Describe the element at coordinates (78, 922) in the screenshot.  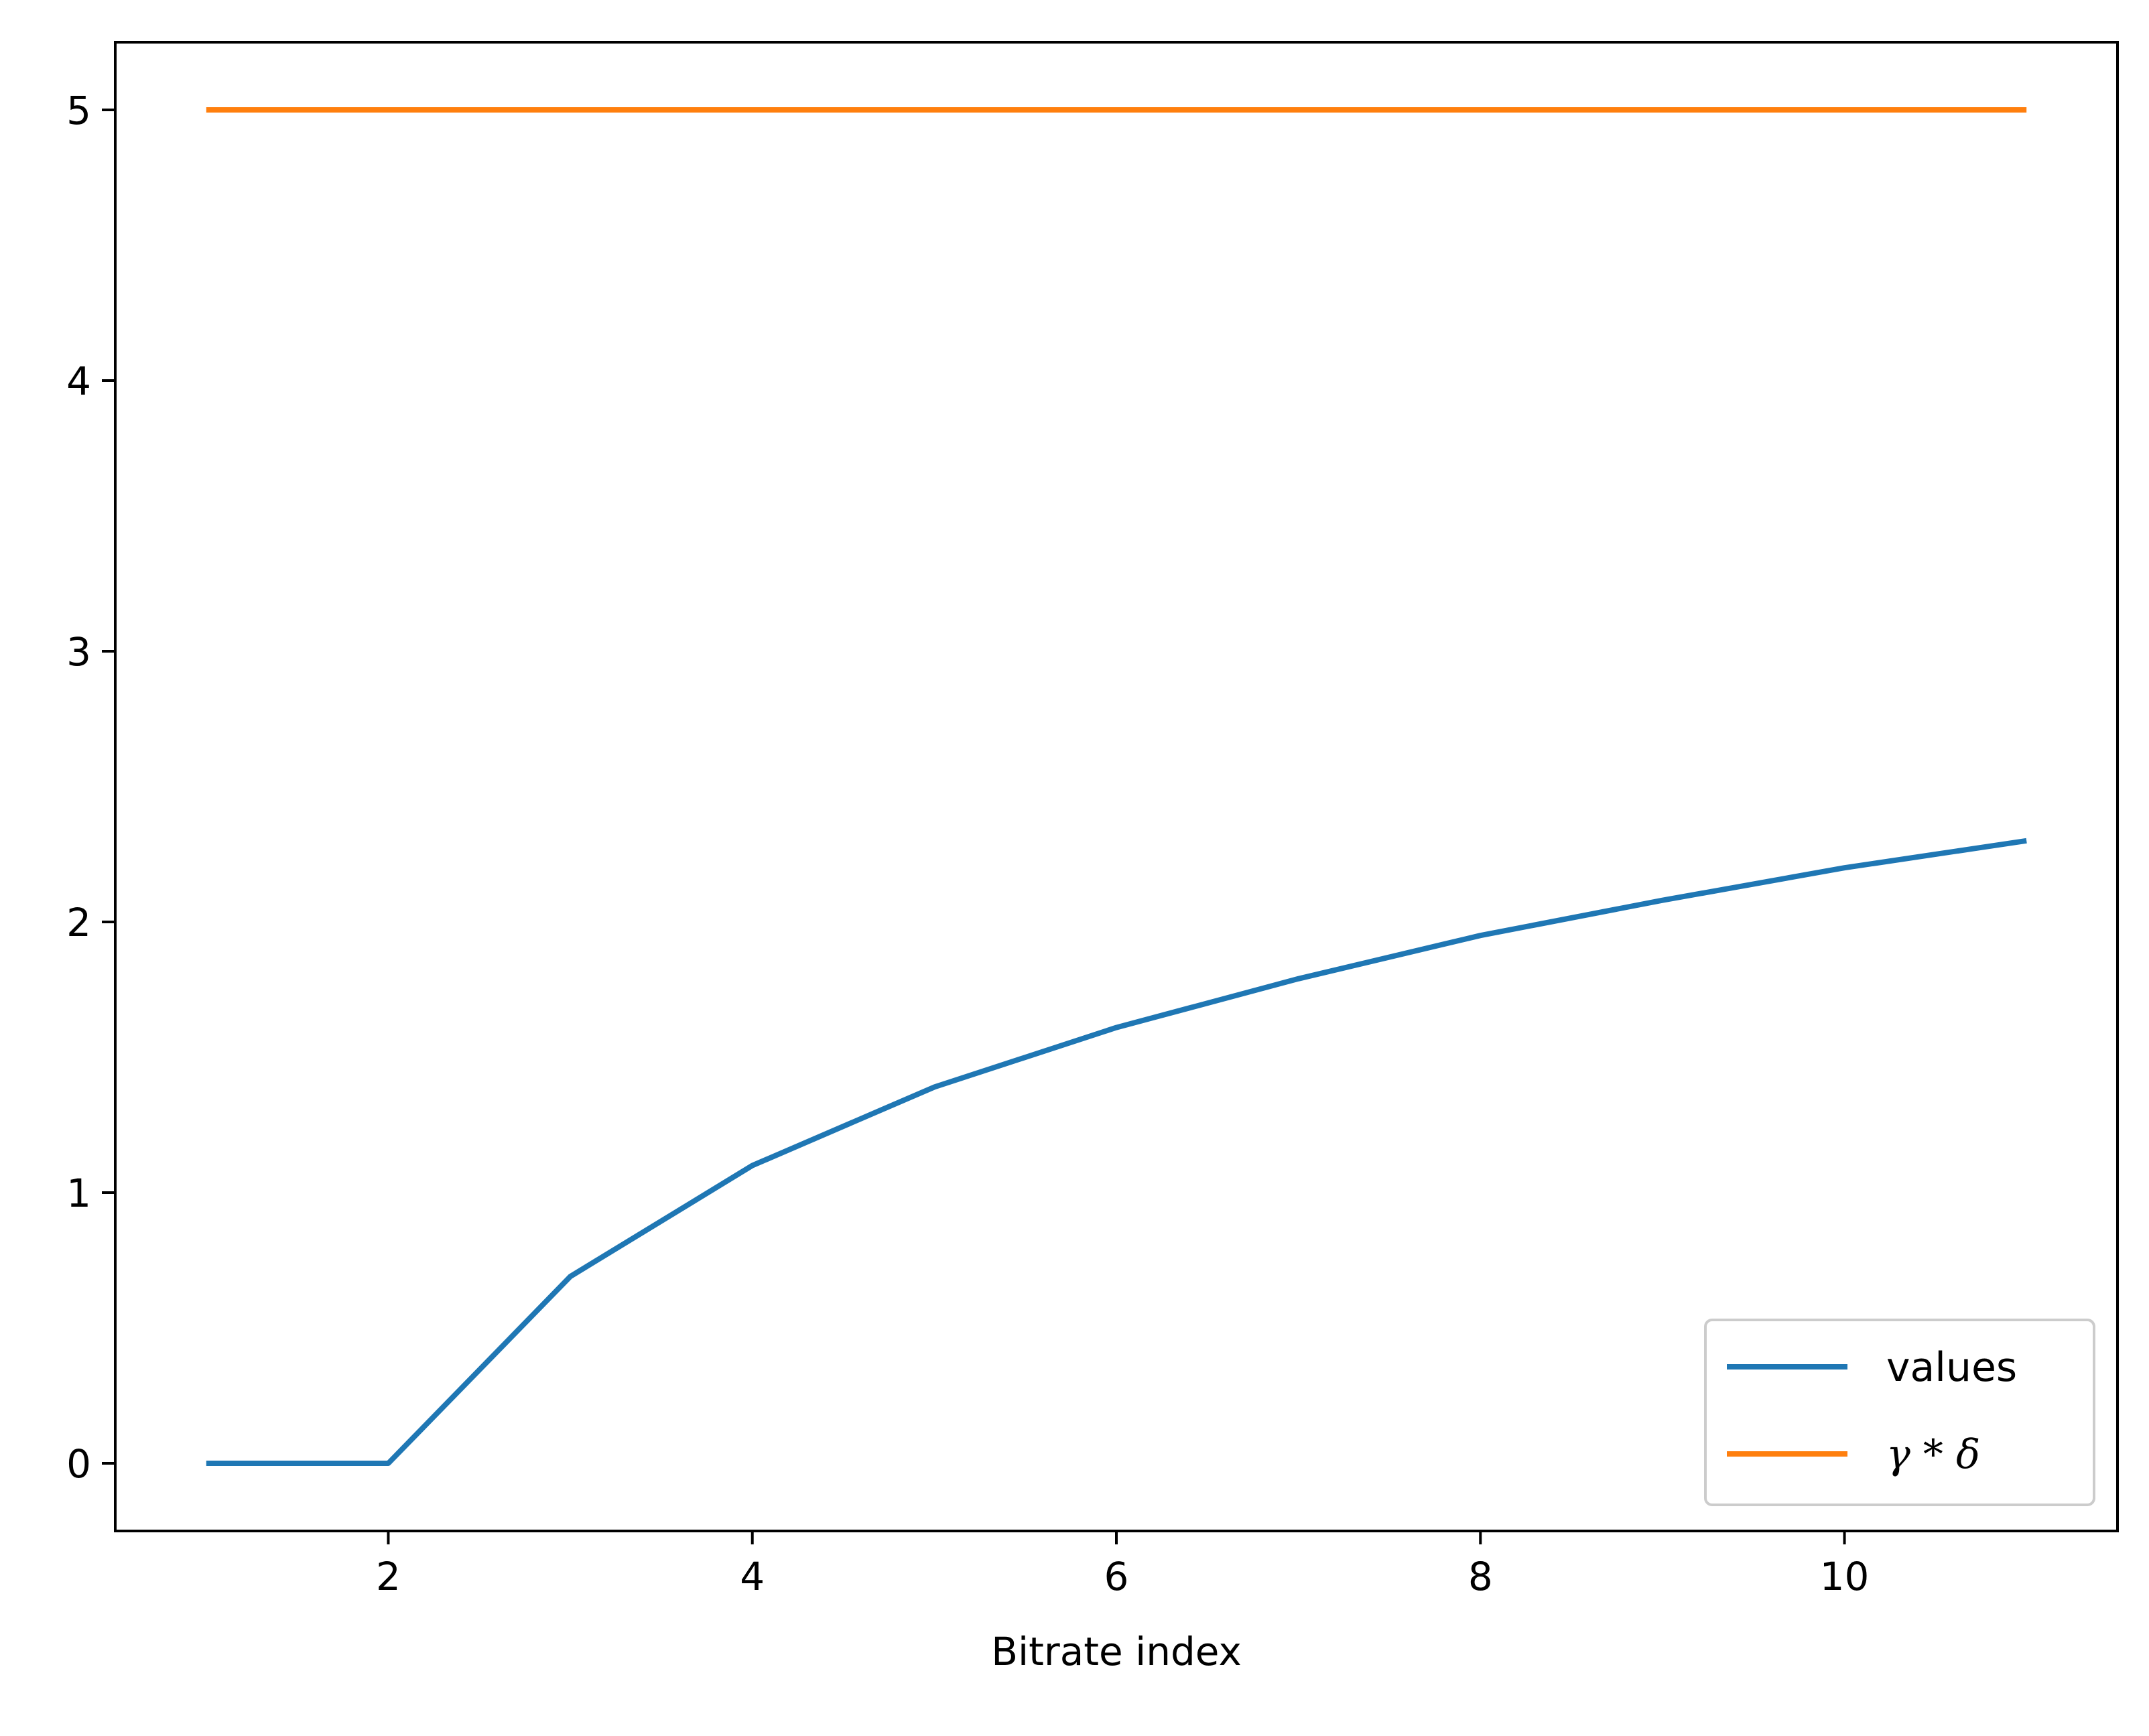
I see `y-tick-label: 2` at that location.